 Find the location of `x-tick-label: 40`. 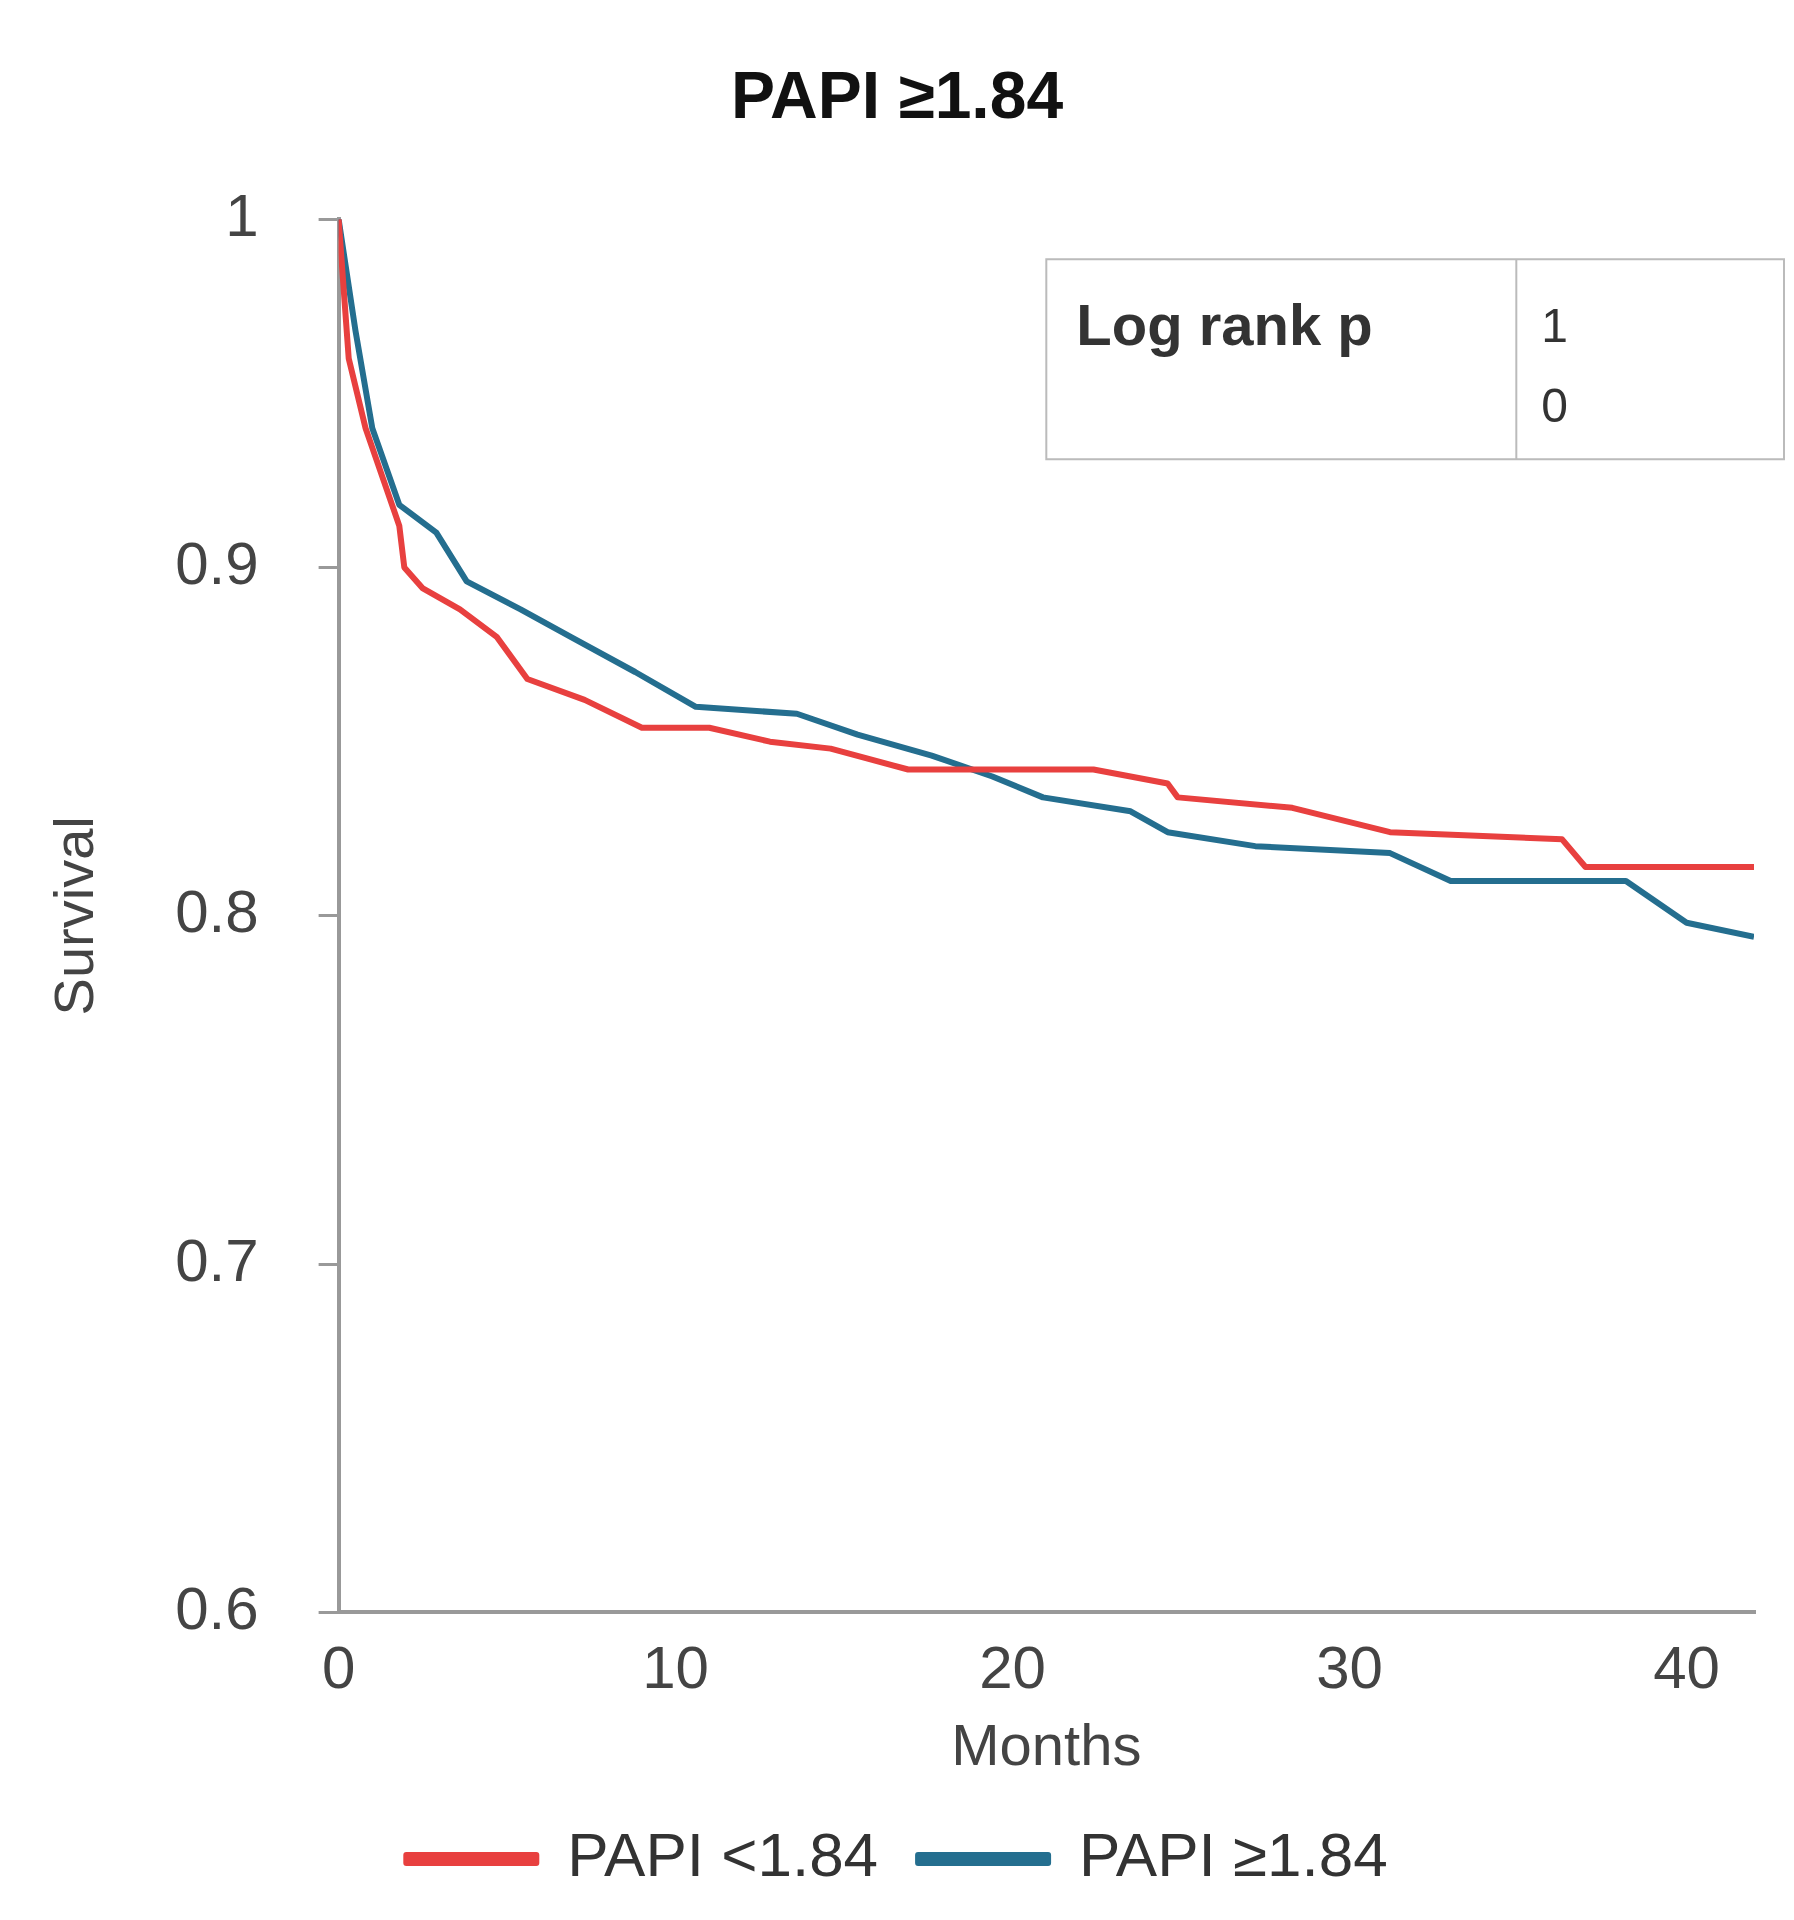

x-tick-label: 40 is located at coordinates (1686, 1667).